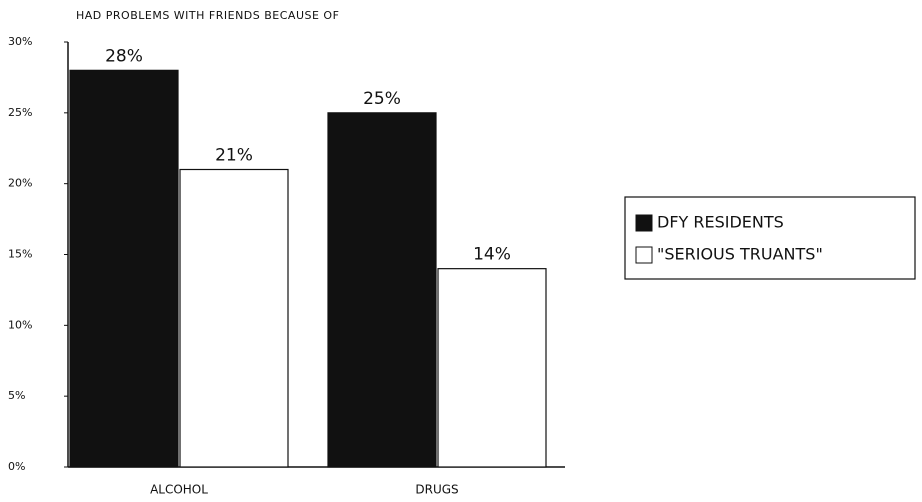 Image resolution: width=922 pixels, height=502 pixels. I want to click on chart-title: HAD PROBLEMS WITH FRIENDS BECAUSE OF, so click(207, 15).